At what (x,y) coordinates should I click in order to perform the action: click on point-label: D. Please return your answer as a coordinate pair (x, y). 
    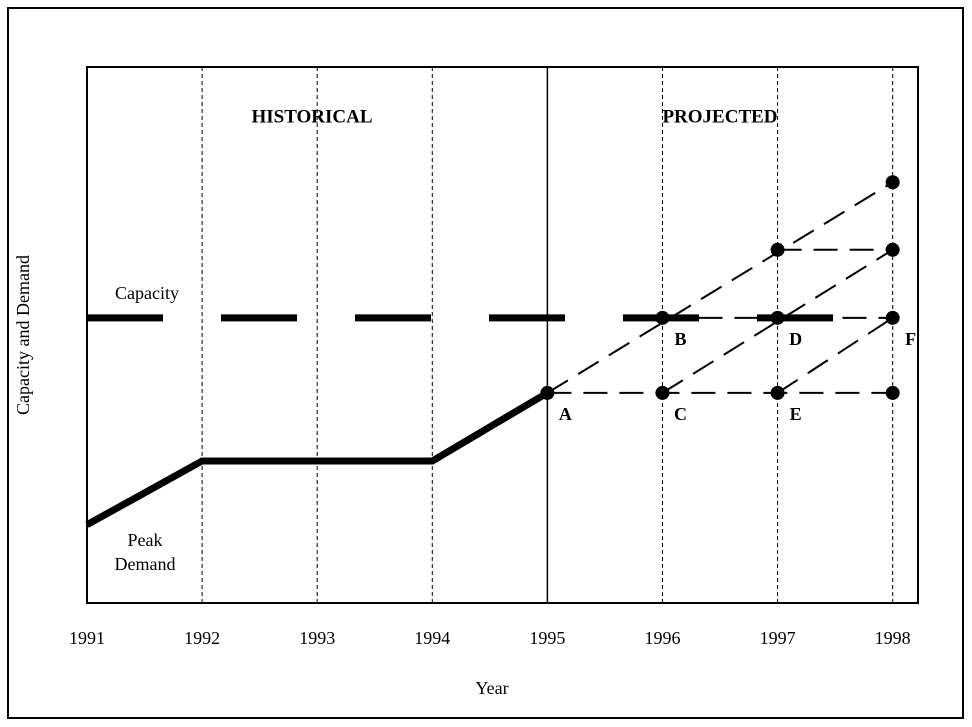
    Looking at the image, I should click on (795, 339).